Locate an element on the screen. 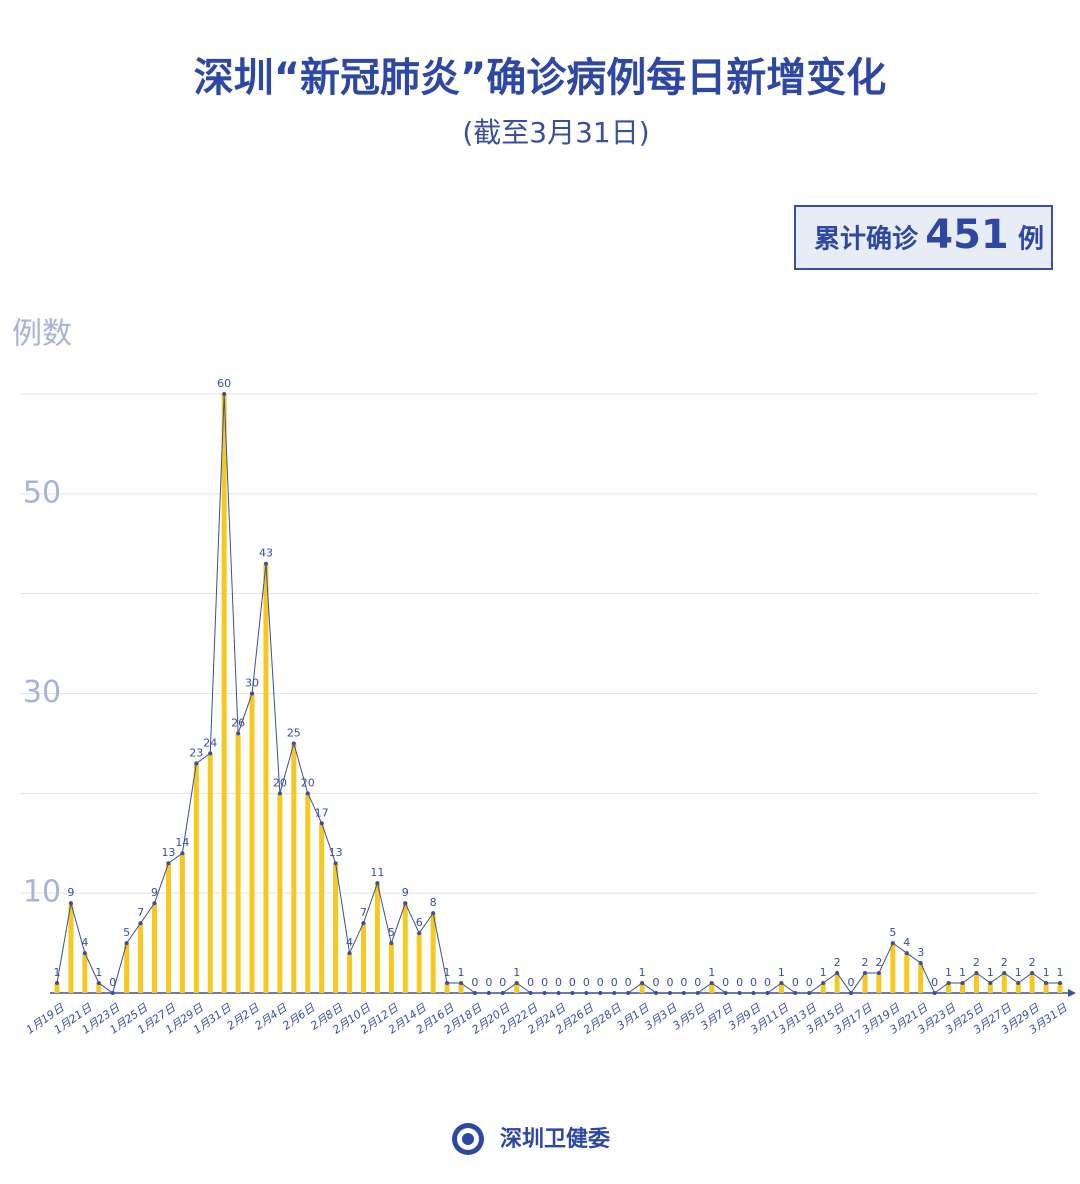 This screenshot has height=1184, width=1080. data-label: 5 is located at coordinates (892, 932).